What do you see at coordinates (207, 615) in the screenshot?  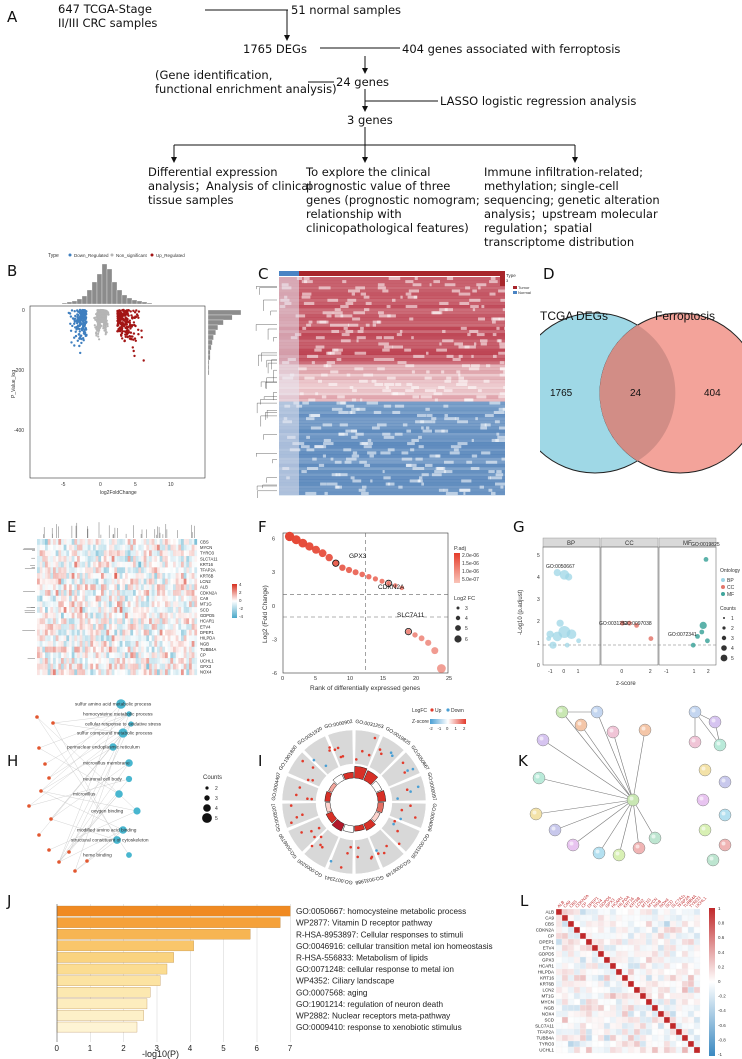 I see `heatmap-e-gene-label: GDPD5` at bounding box center [207, 615].